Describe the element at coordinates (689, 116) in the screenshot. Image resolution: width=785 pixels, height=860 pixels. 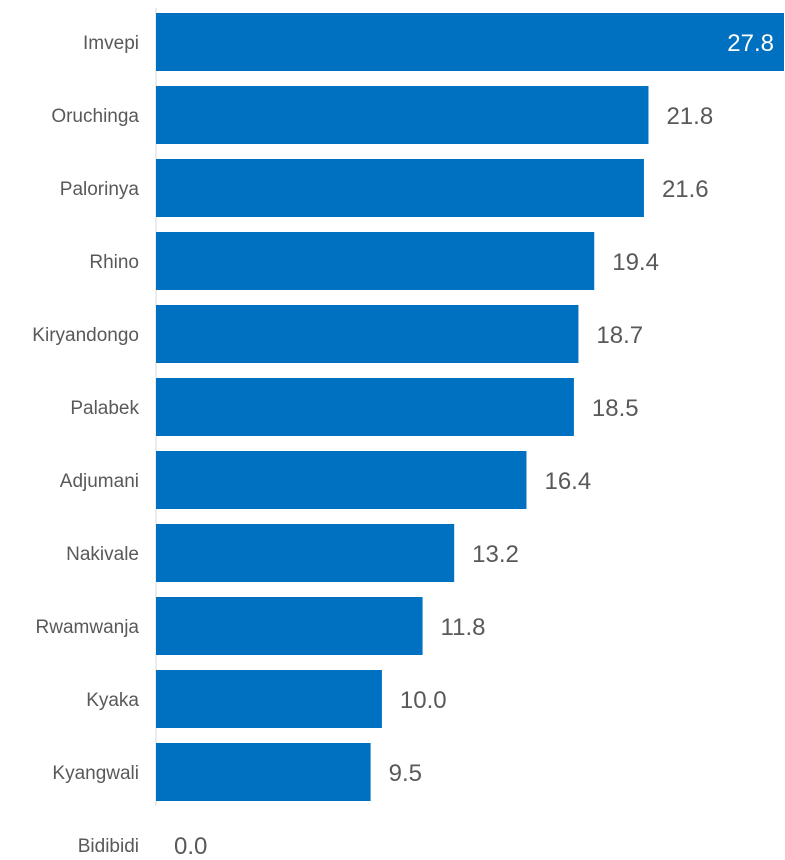
I see `value-label-oruchinga: 21.8` at that location.